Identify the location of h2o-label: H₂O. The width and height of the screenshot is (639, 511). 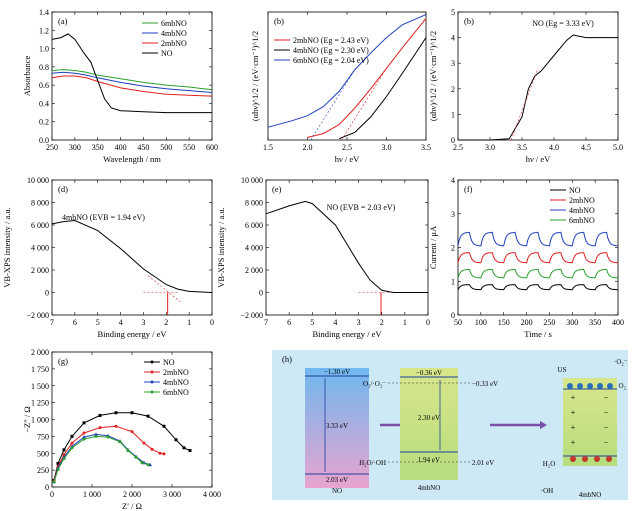
(549, 464).